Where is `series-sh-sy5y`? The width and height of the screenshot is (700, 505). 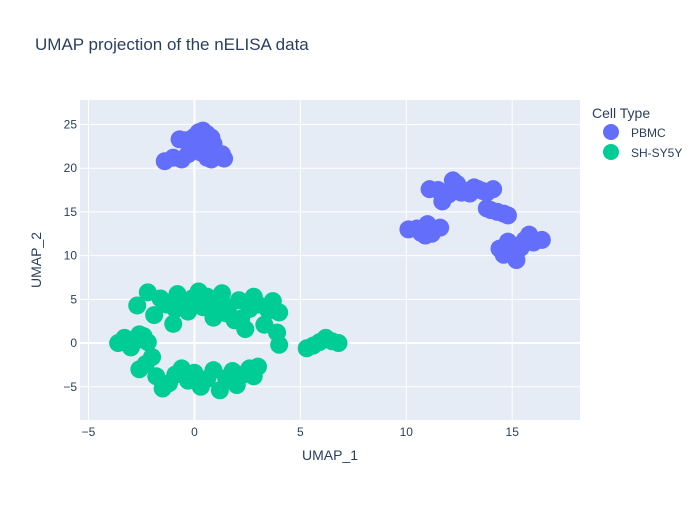 series-sh-sy5y is located at coordinates (228, 341).